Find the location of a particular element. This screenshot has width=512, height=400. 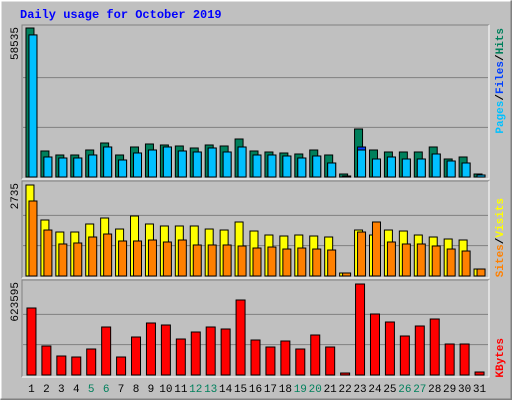

x-tick-label: 5 is located at coordinates (91, 390).